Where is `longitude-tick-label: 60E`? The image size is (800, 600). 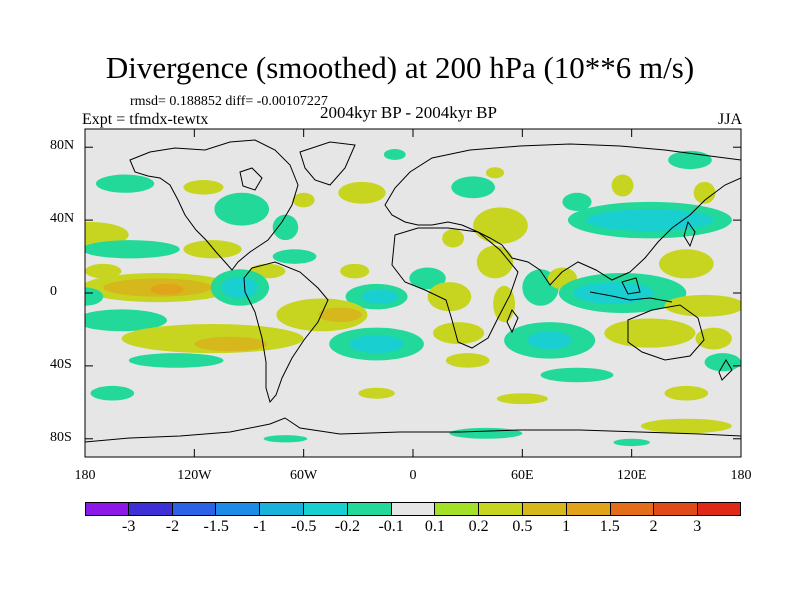 longitude-tick-label: 60E is located at coordinates (522, 475).